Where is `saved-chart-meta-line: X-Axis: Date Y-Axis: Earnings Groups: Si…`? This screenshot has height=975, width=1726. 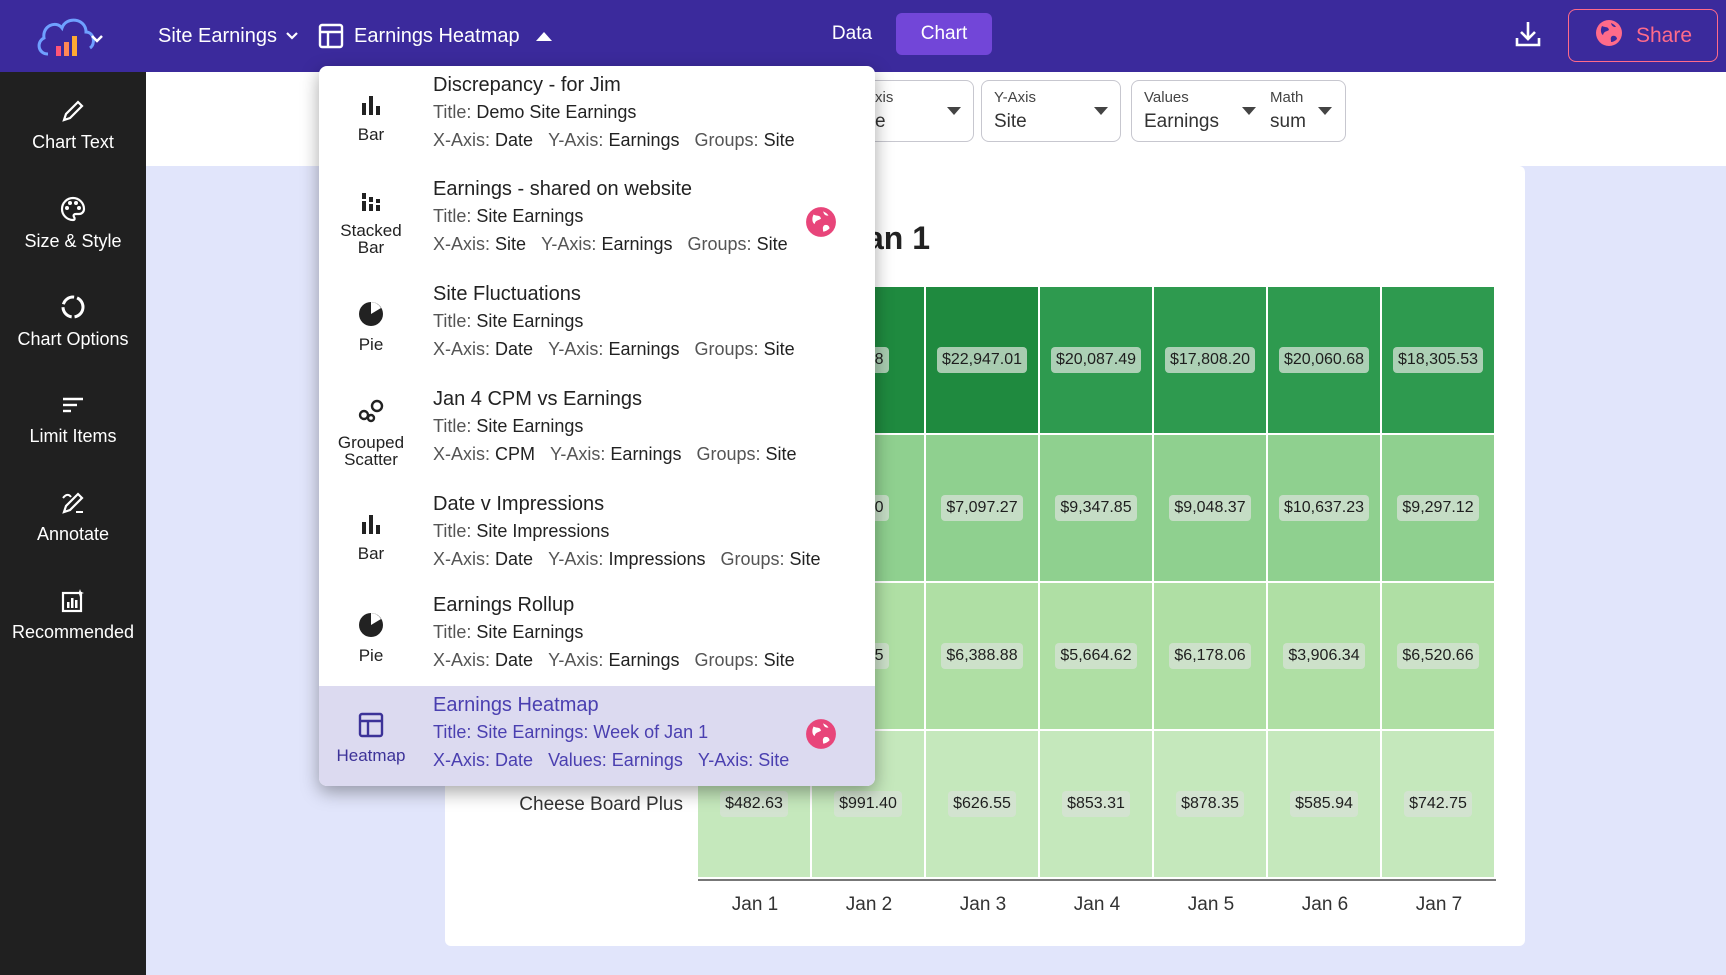
saved-chart-meta-line: X-Axis: Date Y-Axis: Earnings Groups: Si… is located at coordinates (614, 349).